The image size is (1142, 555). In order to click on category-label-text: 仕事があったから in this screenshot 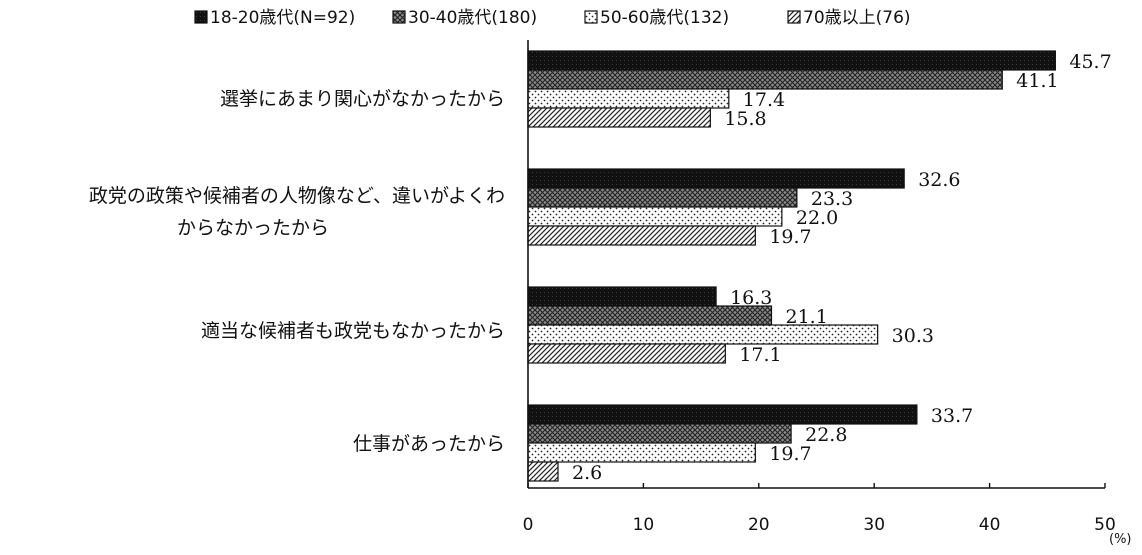, I will do `click(429, 444)`.